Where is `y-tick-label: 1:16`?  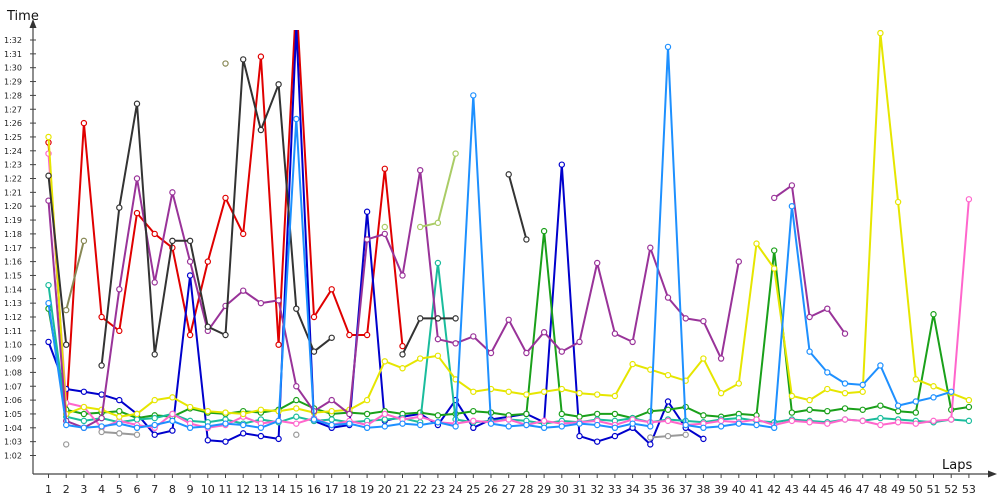
y-tick-label: 1:16 is located at coordinates (13, 262).